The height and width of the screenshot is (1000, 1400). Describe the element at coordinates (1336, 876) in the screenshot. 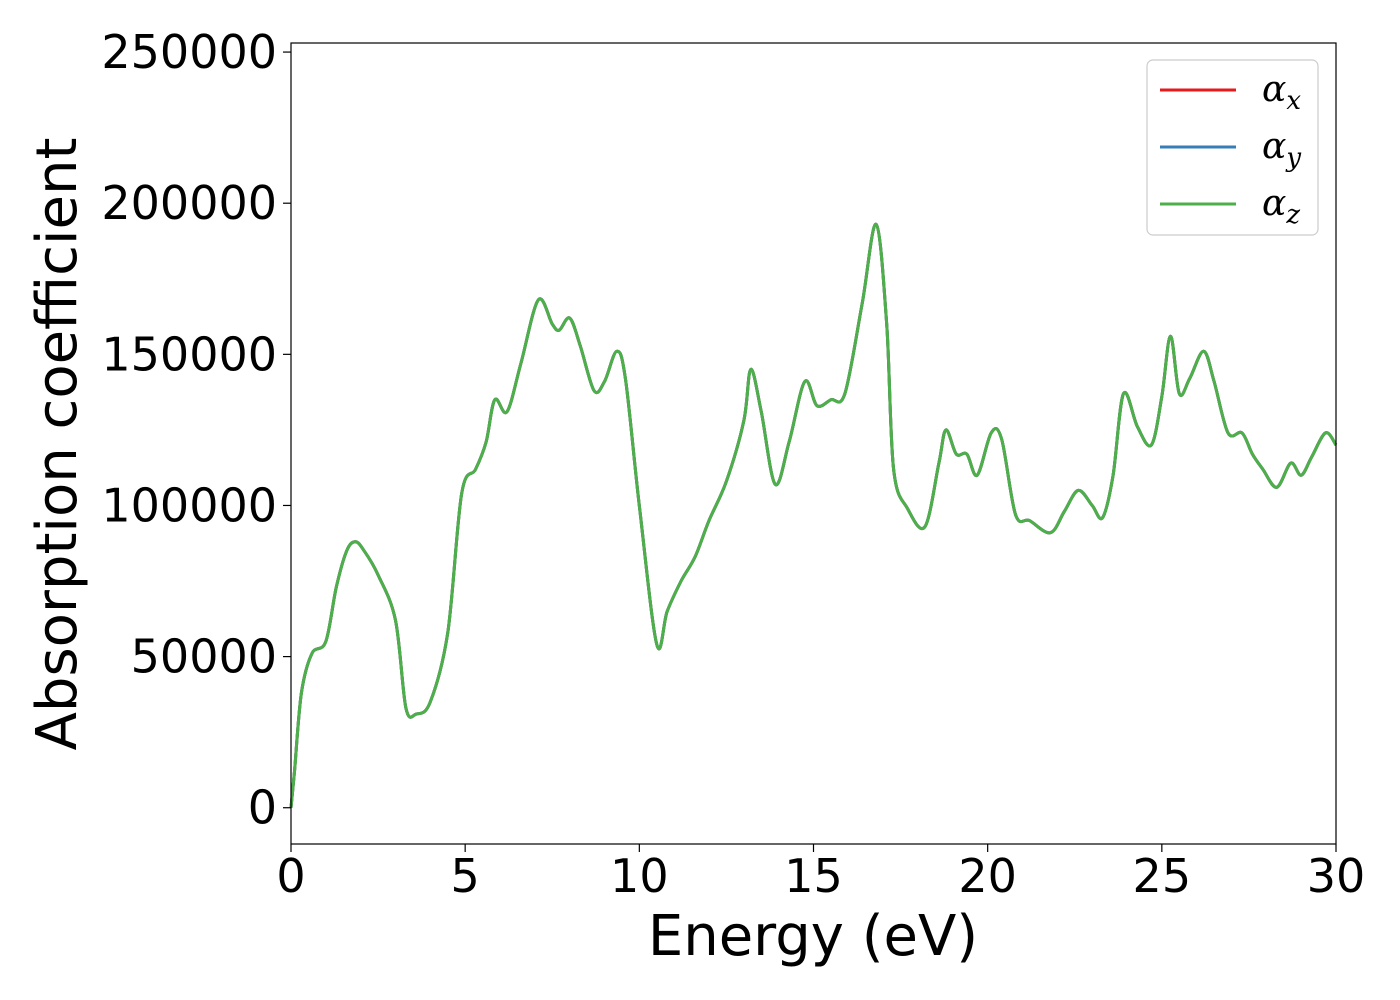

I see `x-tick-label: 30` at that location.